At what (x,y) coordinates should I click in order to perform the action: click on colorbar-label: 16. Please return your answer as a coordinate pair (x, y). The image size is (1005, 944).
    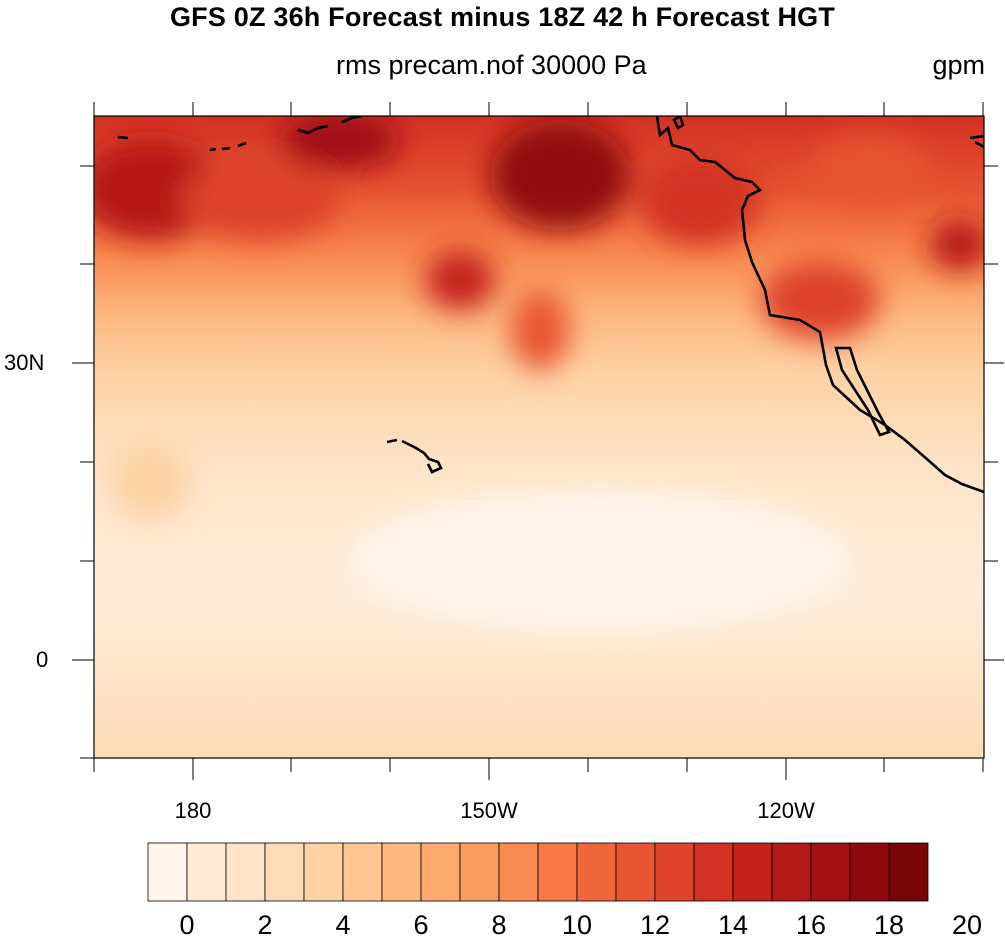
    Looking at the image, I should click on (811, 925).